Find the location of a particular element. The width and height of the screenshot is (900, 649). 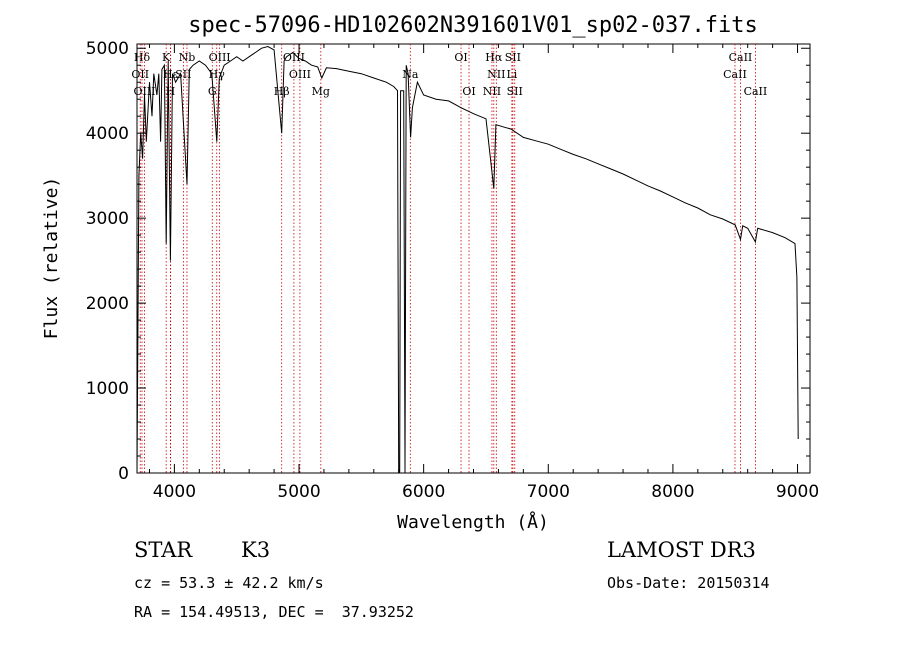

line-marker-label: G is located at coordinates (212, 91).